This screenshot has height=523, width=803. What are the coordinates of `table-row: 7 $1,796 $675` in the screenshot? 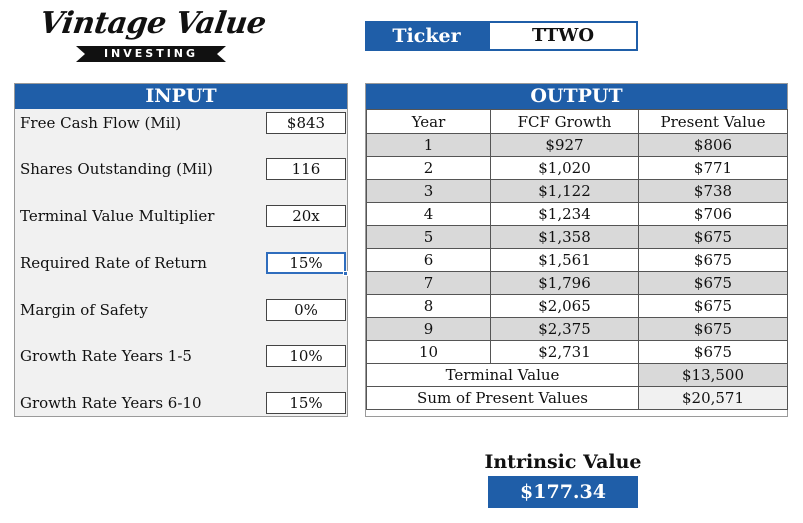 It's located at (577, 283).